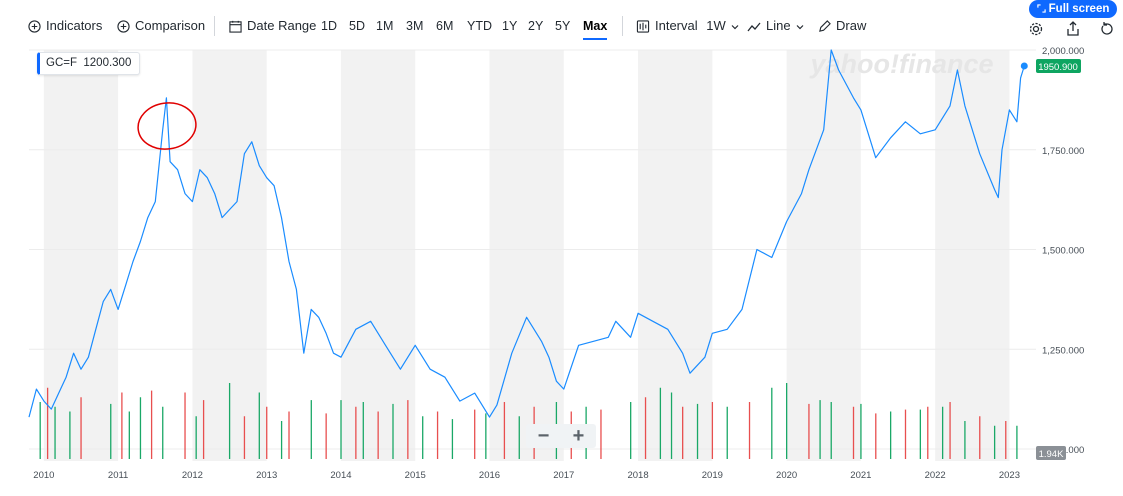 This screenshot has height=496, width=1123. I want to click on y-tick-label: 1,500.000, so click(1063, 251).